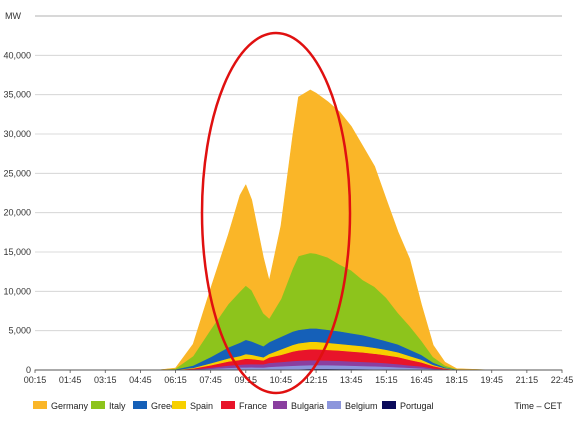 The height and width of the screenshot is (432, 573). What do you see at coordinates (246, 380) in the screenshot?
I see `x-tick-label: 09:15` at bounding box center [246, 380].